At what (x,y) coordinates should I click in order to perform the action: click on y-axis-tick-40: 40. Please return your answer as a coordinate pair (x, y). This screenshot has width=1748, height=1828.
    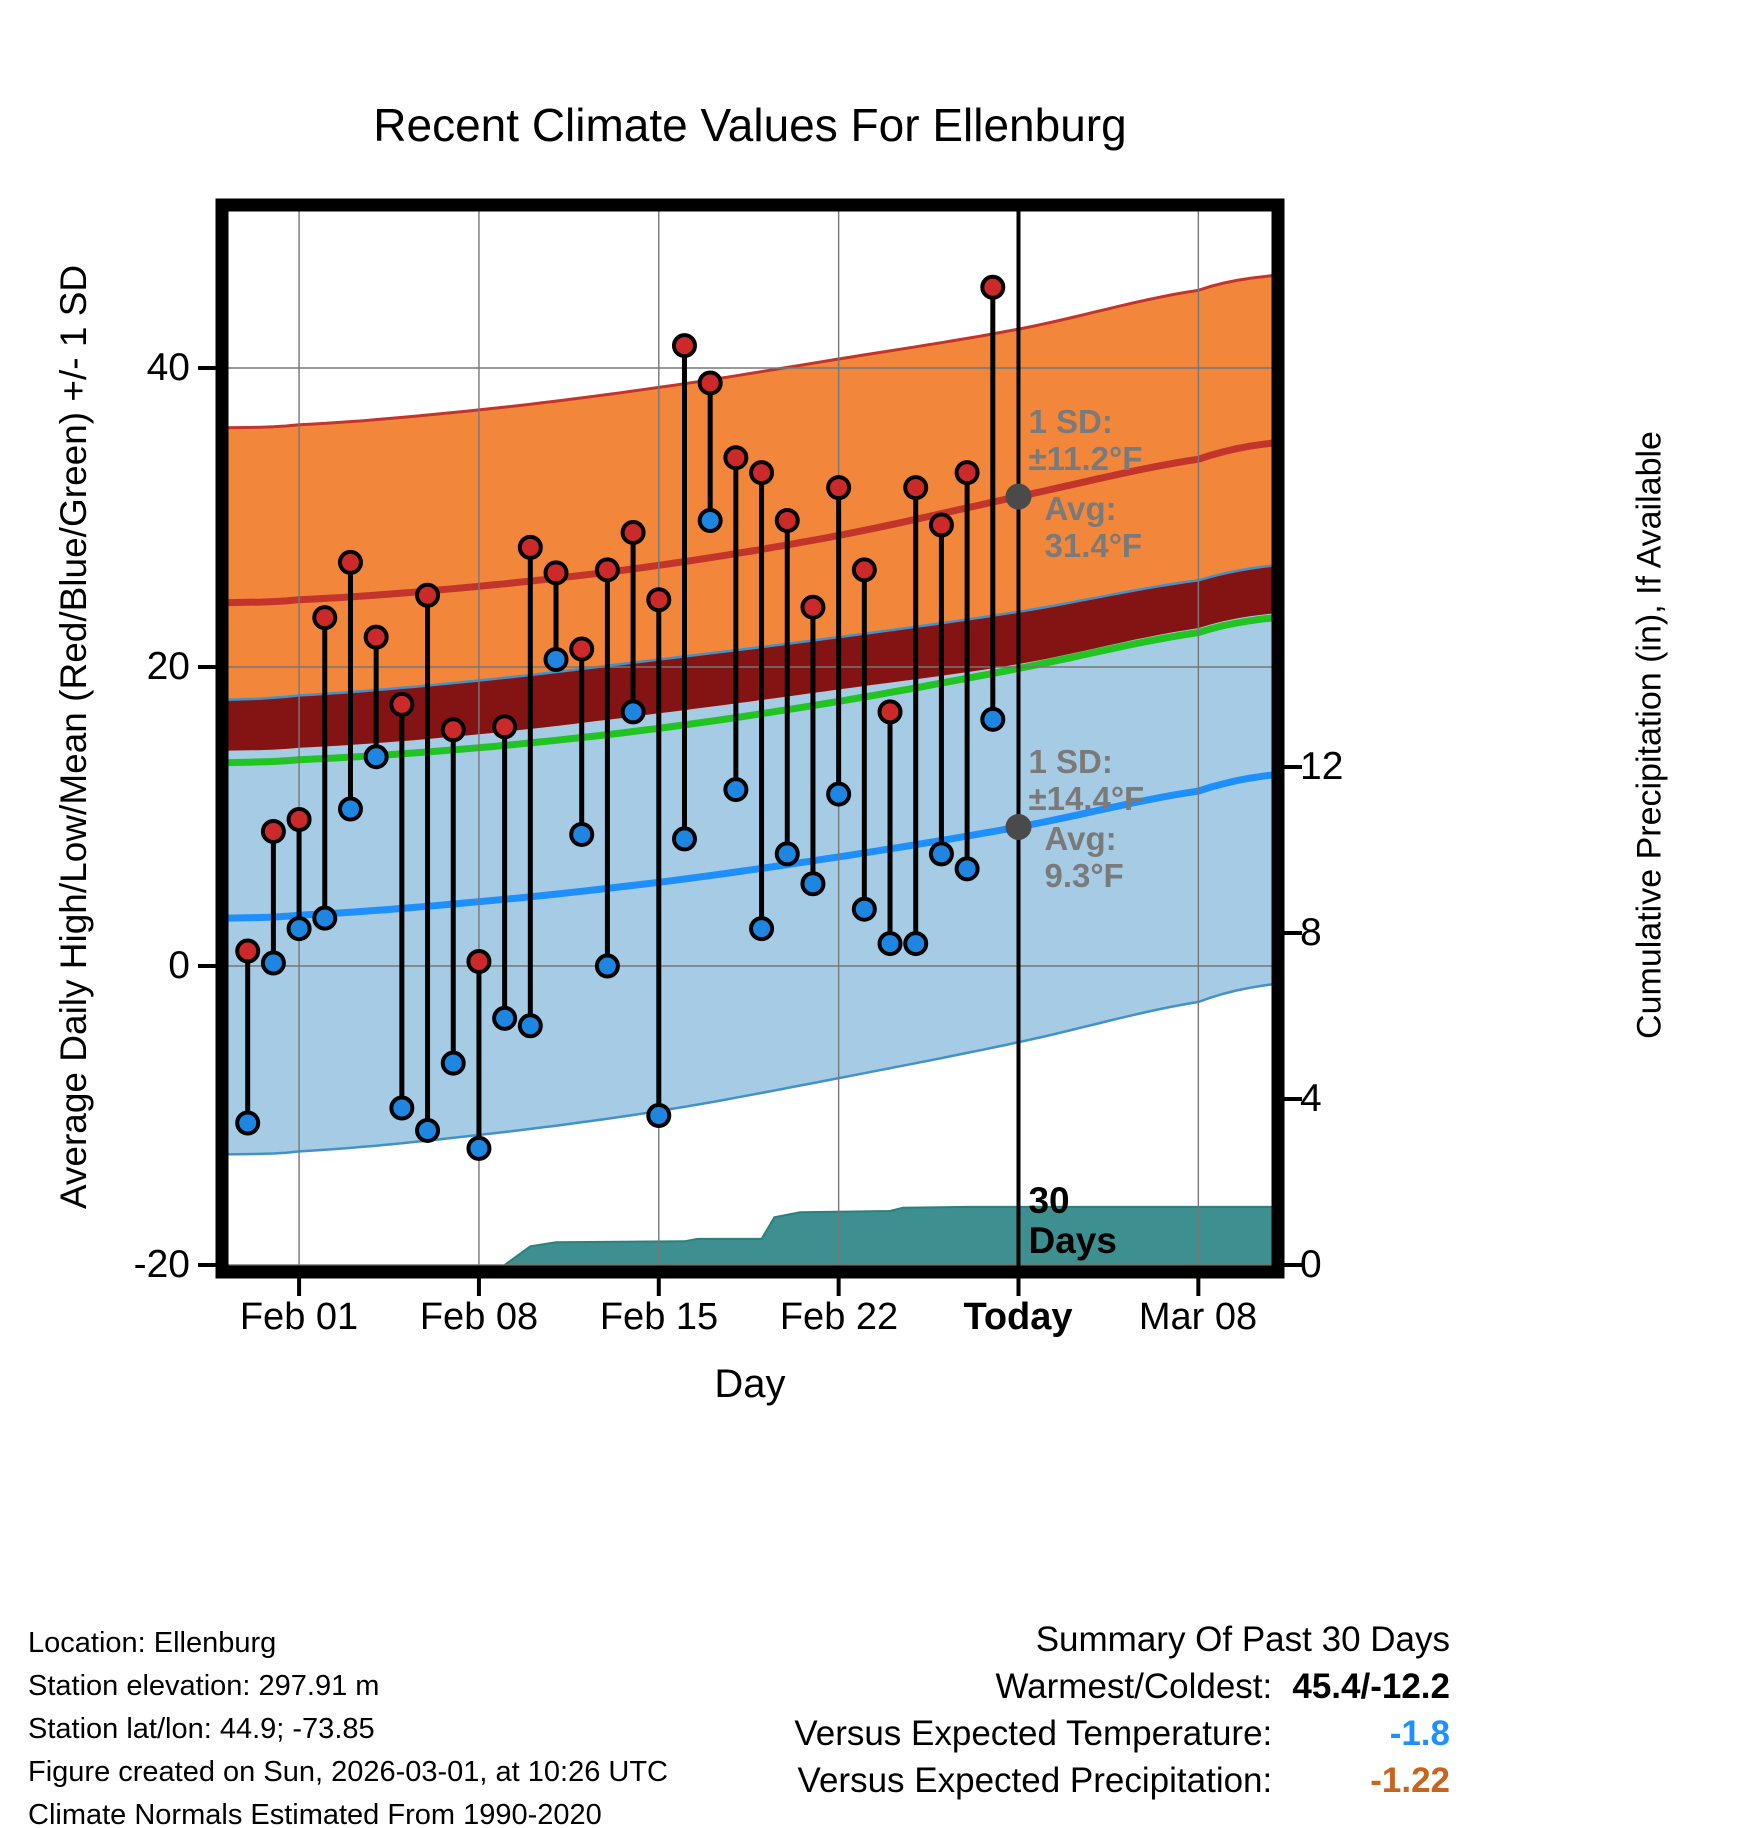
    Looking at the image, I should click on (168, 367).